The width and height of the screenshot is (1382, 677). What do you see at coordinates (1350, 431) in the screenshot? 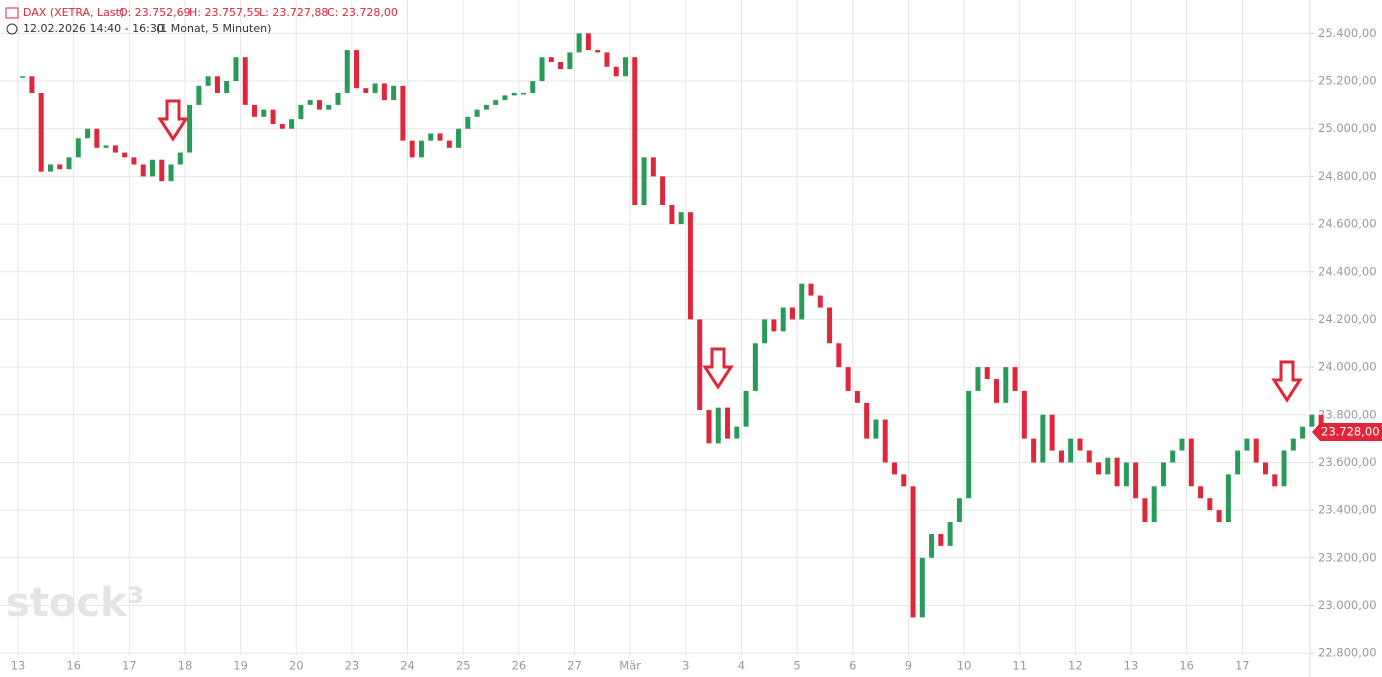
I see `price-label: 23.728,00` at bounding box center [1350, 431].